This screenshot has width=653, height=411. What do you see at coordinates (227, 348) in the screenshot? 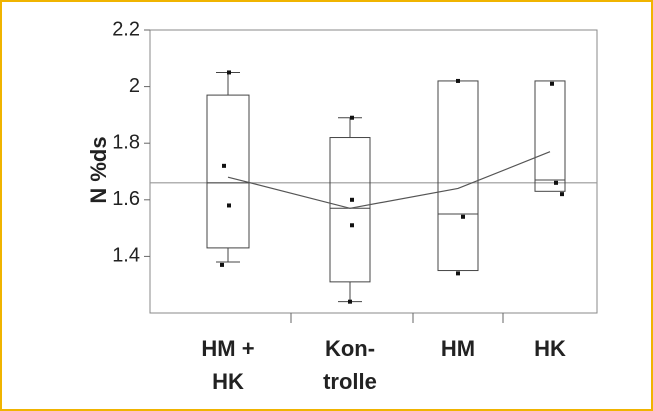
I see `x-tick-label: HM +` at bounding box center [227, 348].